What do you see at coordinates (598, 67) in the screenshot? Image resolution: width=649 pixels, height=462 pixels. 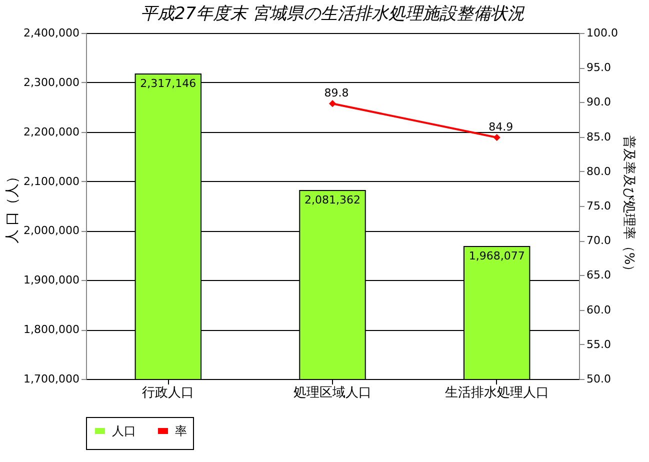 I see `y2-tick-label: 95.0` at bounding box center [598, 67].